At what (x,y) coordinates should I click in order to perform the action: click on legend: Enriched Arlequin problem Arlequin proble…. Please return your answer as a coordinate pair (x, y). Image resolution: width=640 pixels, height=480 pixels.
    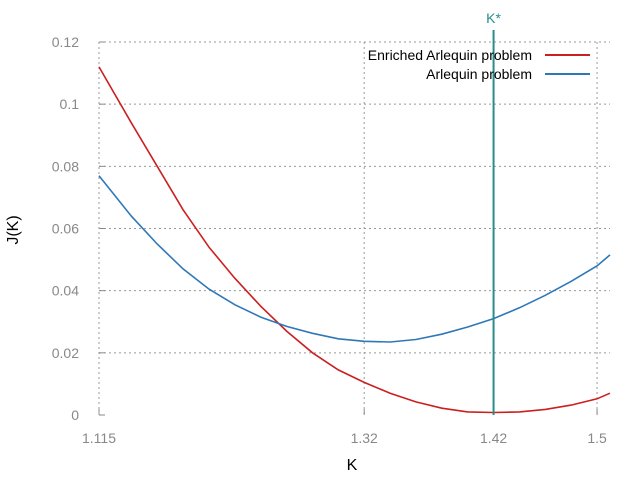
    Looking at the image, I should click on (479, 64).